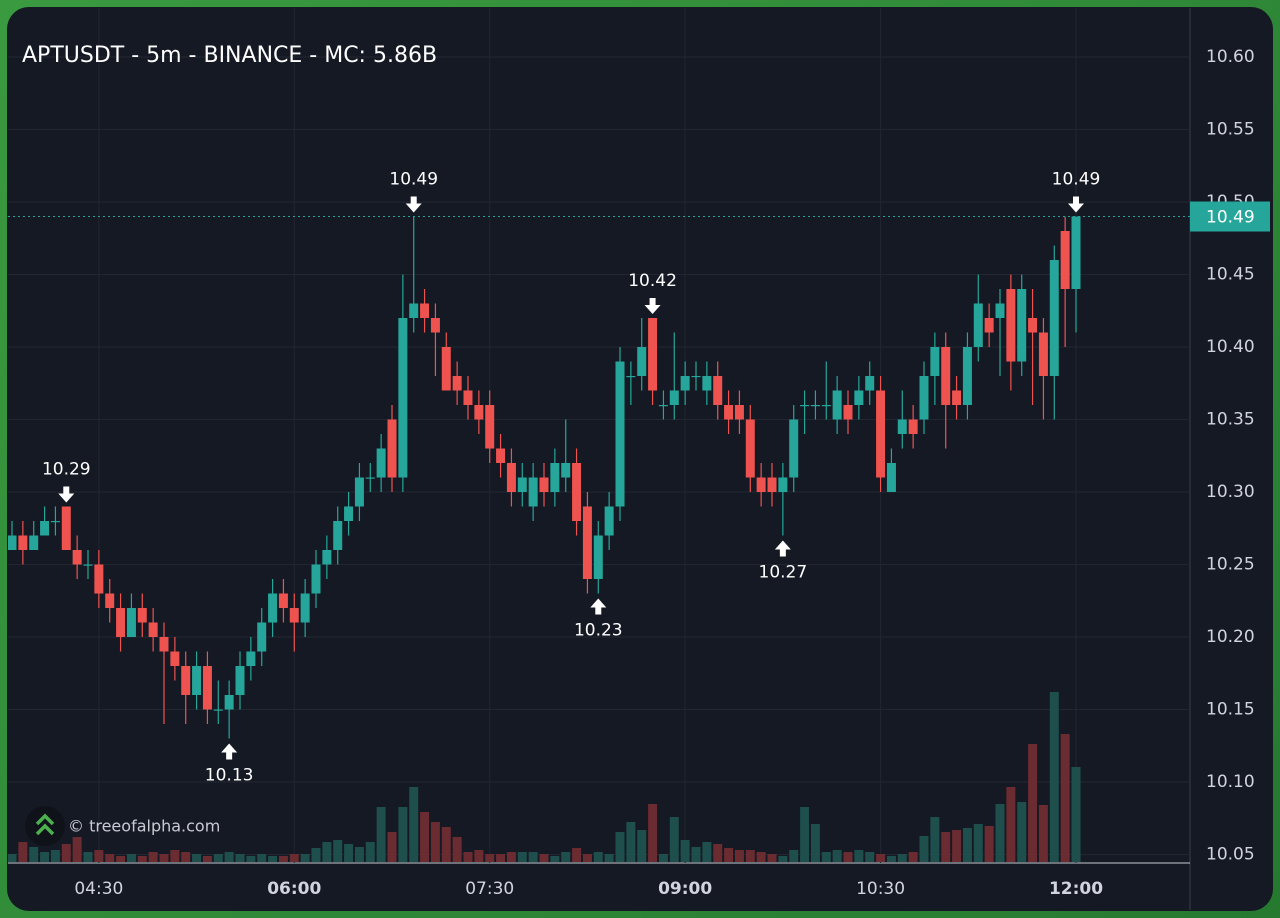  What do you see at coordinates (1230, 216) in the screenshot?
I see `last-price-tag` at bounding box center [1230, 216].